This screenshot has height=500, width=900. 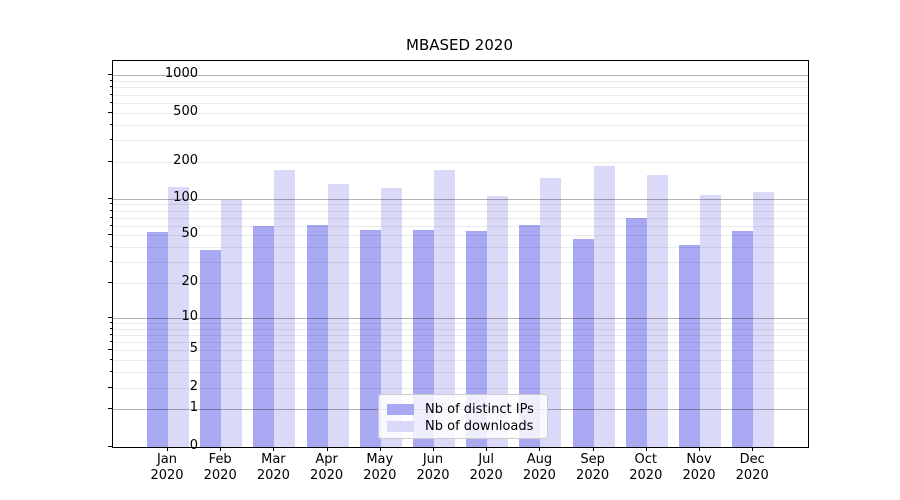 What do you see at coordinates (327, 449) in the screenshot?
I see `xtick-mark-apr` at bounding box center [327, 449].